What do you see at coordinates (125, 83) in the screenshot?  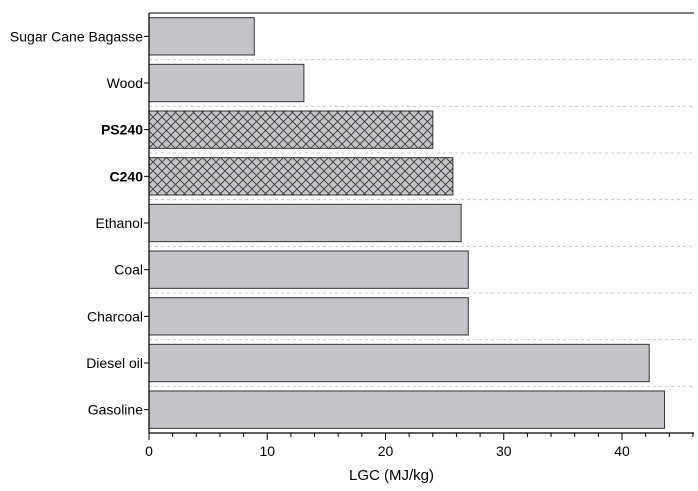 I see `category-label: Wood` at bounding box center [125, 83].